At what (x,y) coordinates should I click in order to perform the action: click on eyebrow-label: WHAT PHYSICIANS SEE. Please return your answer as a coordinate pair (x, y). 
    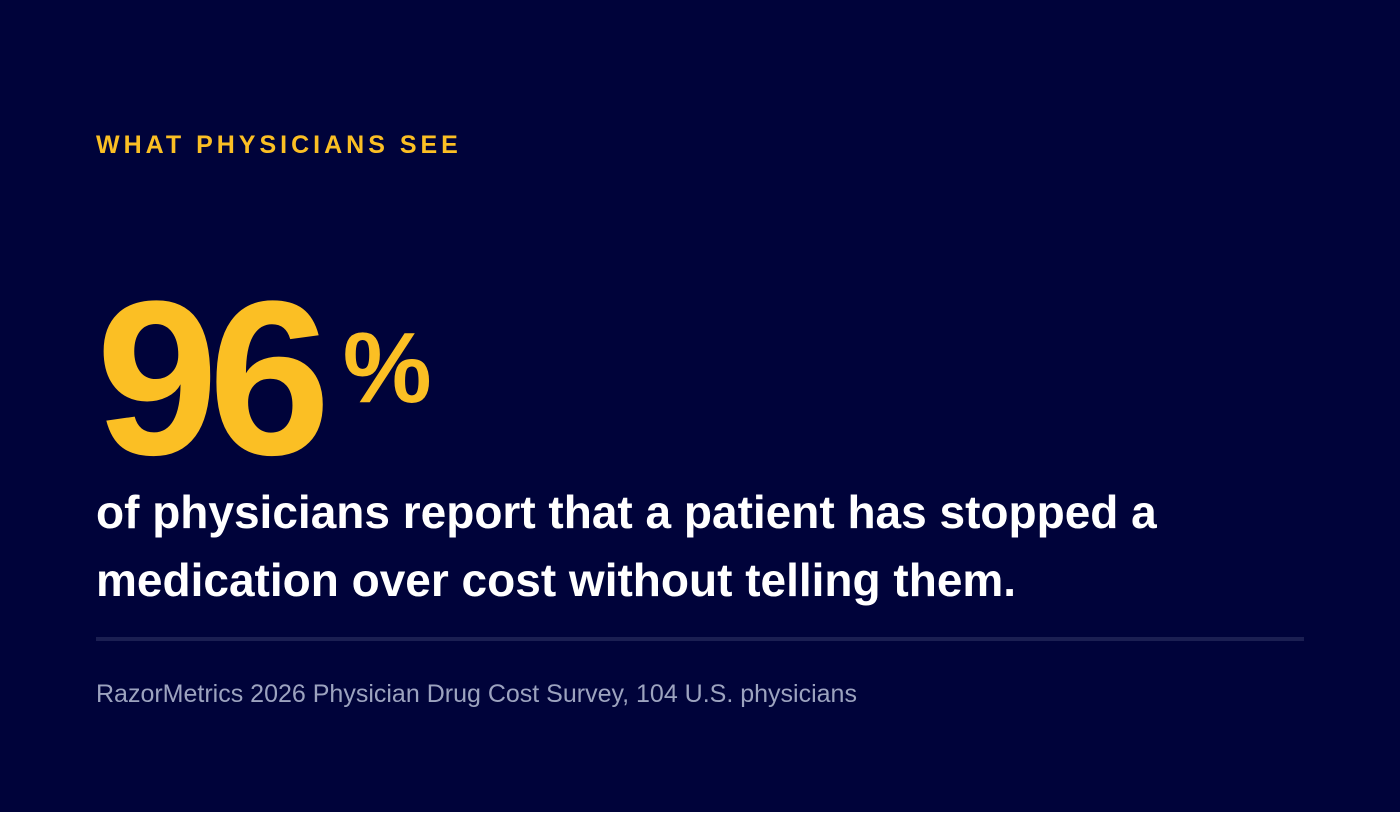
    Looking at the image, I should click on (279, 145).